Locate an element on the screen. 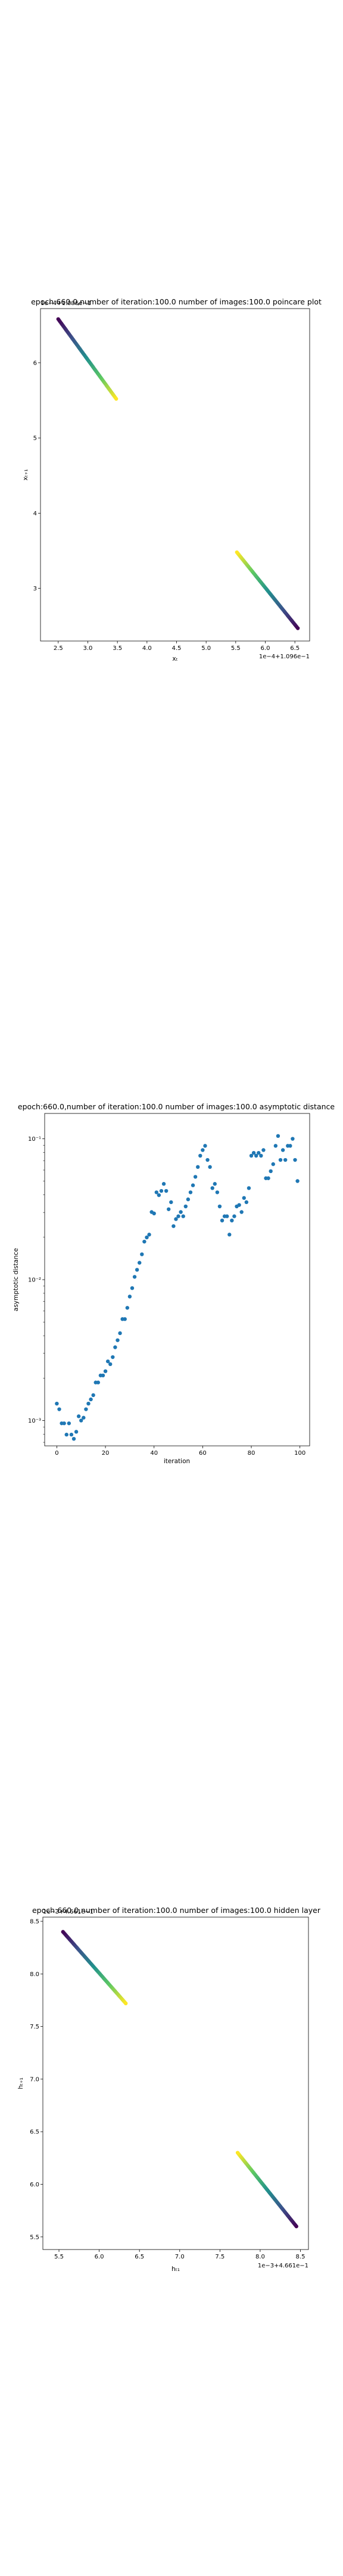 The width and height of the screenshot is (343, 2576). x-axis-label: xₜ is located at coordinates (174, 658).